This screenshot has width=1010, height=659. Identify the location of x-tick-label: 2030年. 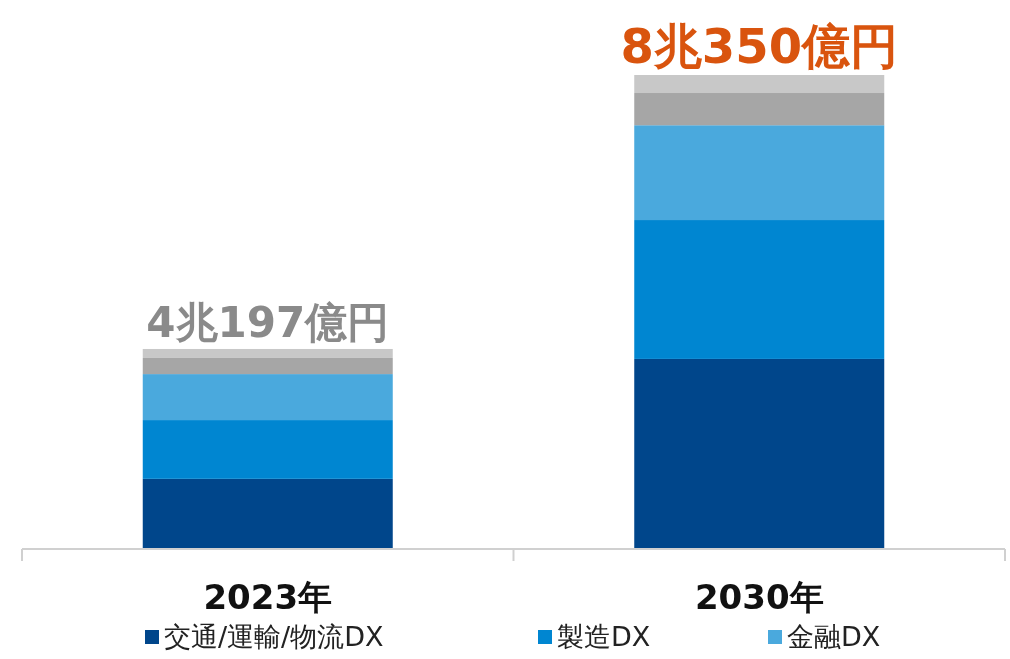
(759, 597).